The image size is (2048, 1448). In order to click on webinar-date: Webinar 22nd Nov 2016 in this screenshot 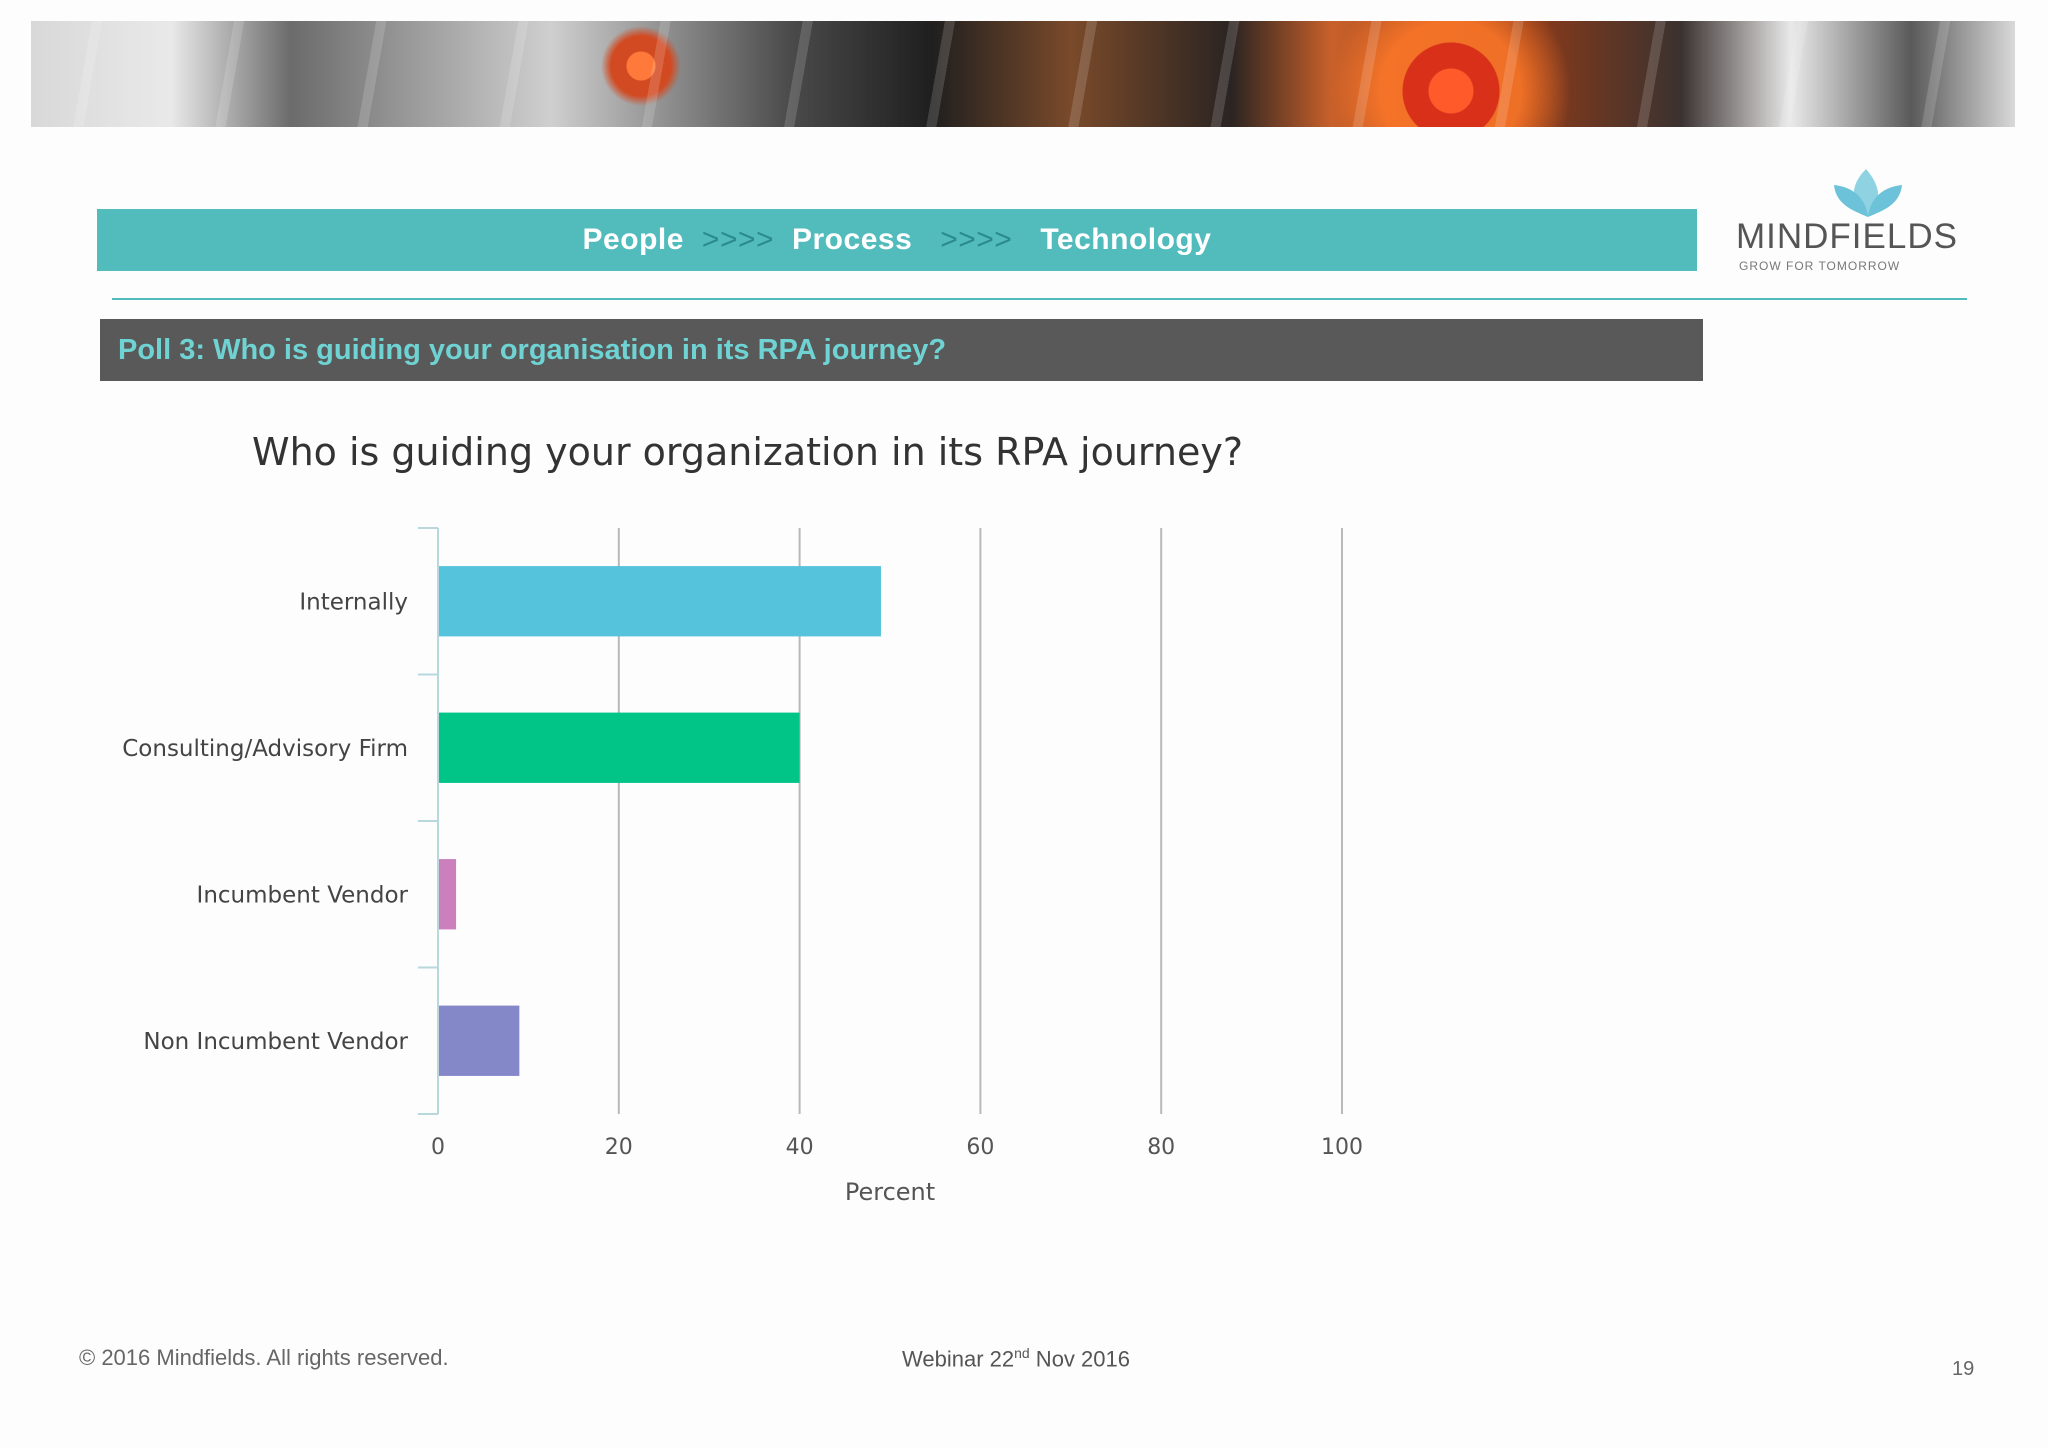, I will do `click(1016, 1358)`.